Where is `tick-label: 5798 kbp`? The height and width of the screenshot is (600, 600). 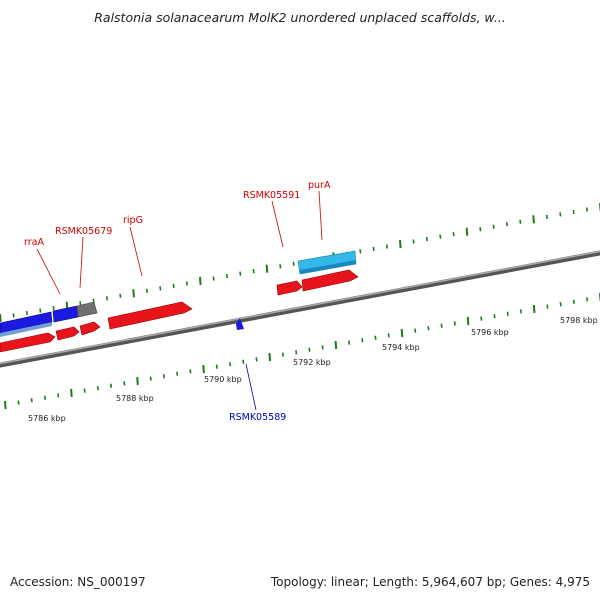 tick-label: 5798 kbp is located at coordinates (579, 320).